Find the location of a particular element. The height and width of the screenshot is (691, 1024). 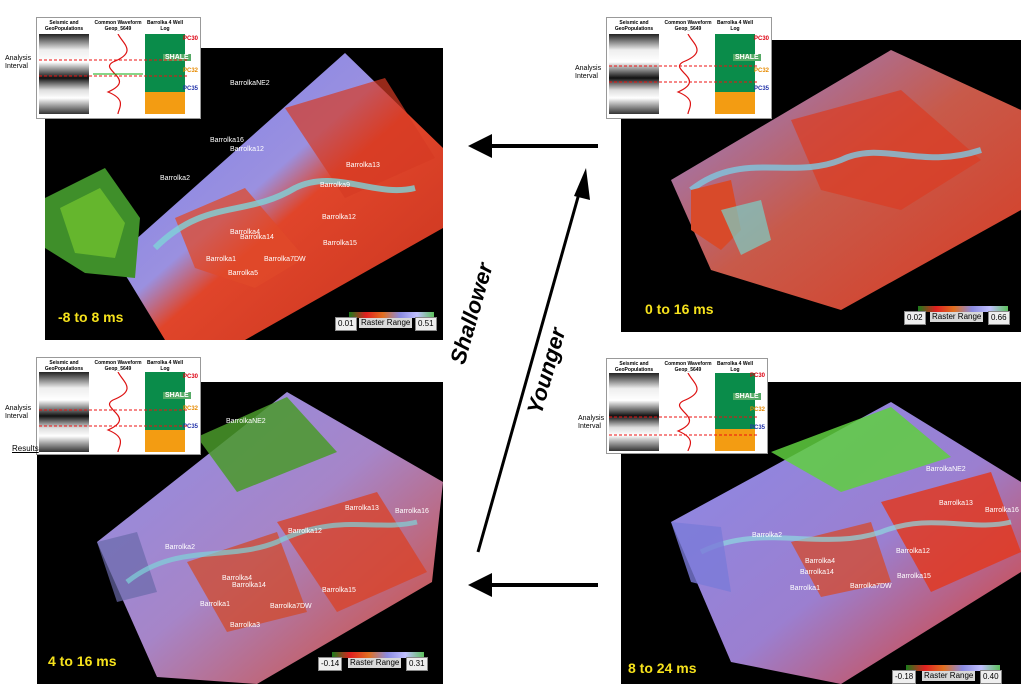

raster-range-bottom-right: -0.18 Raster Range 0.40 is located at coordinates (952, 674).